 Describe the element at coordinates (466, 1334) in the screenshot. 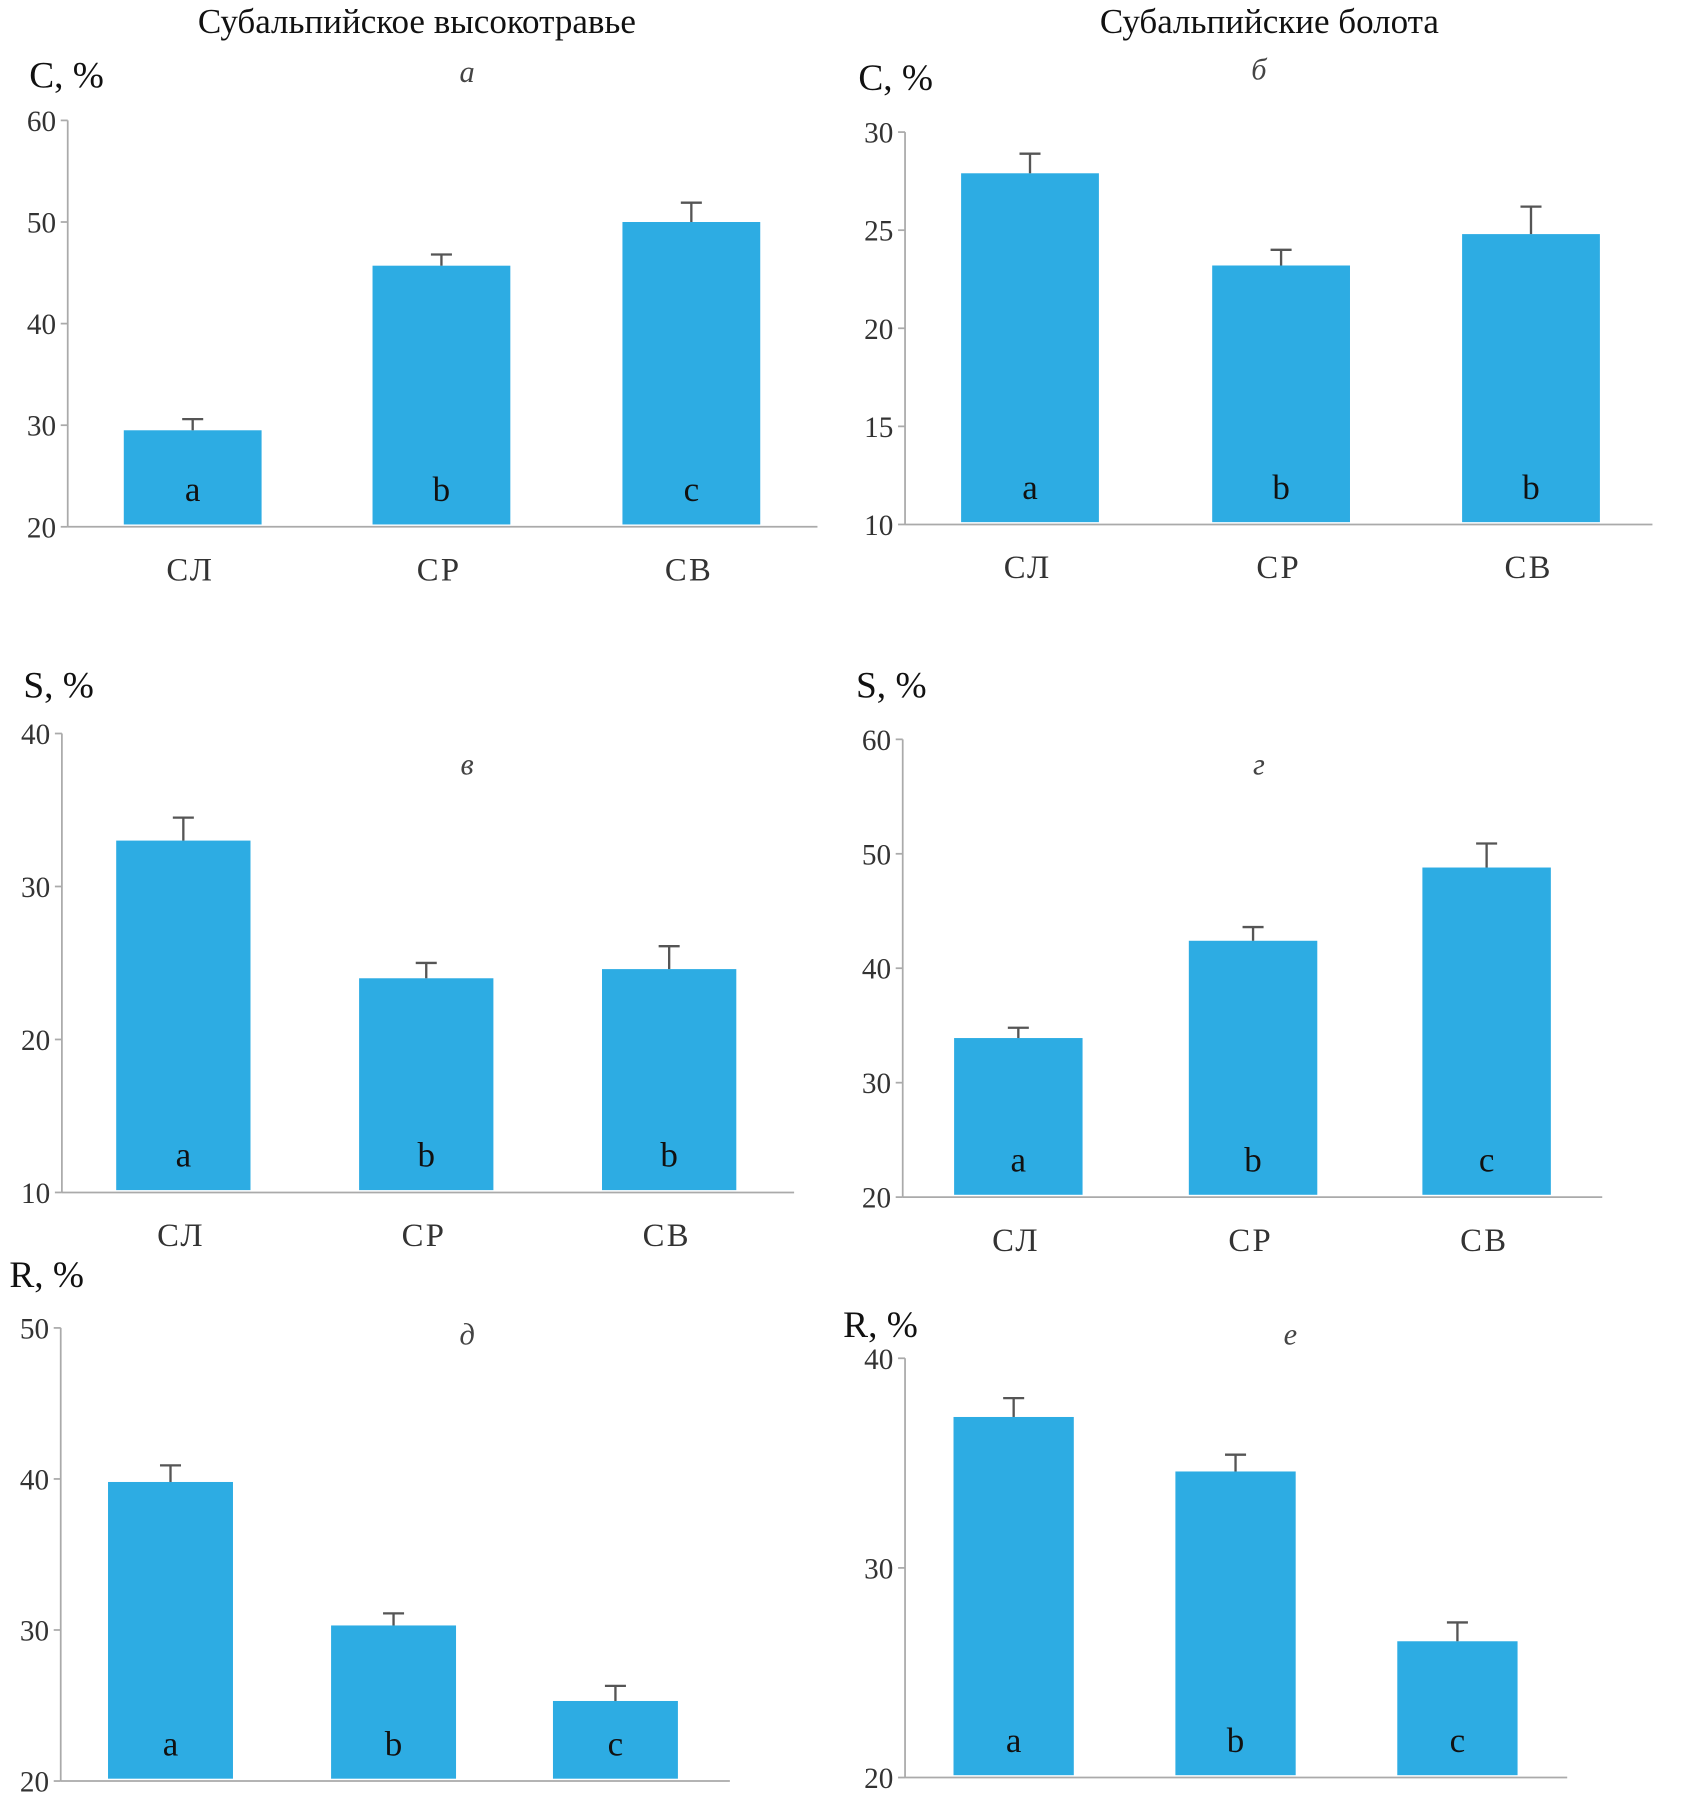

I see `panel-letter: д` at that location.